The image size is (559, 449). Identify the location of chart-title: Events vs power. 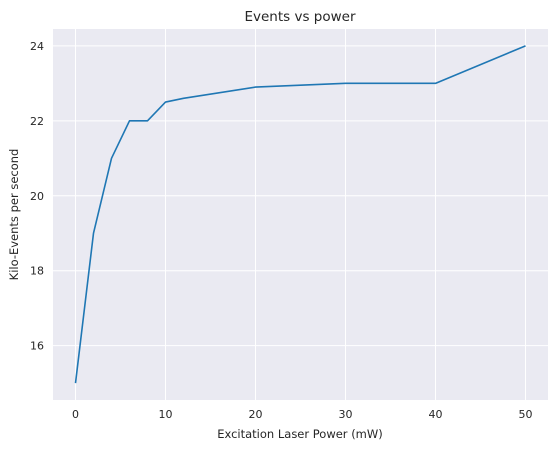
(299, 17).